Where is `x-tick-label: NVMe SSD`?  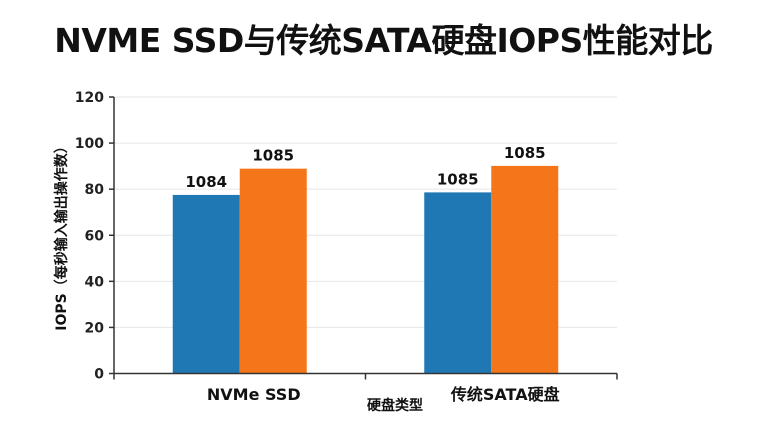
x-tick-label: NVMe SSD is located at coordinates (254, 394).